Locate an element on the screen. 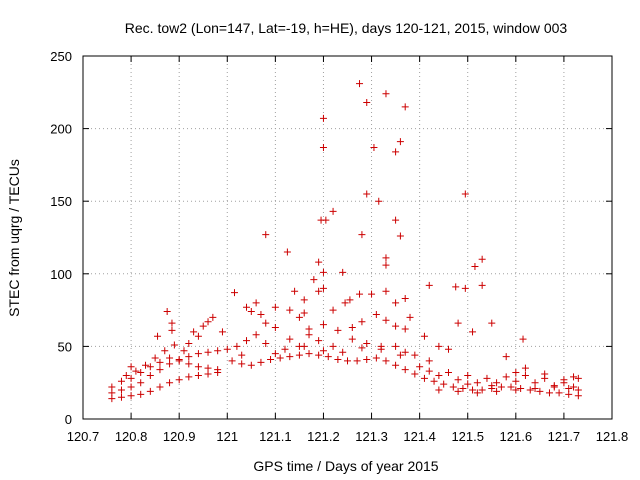  y-tick-label: 200 is located at coordinates (61, 129).